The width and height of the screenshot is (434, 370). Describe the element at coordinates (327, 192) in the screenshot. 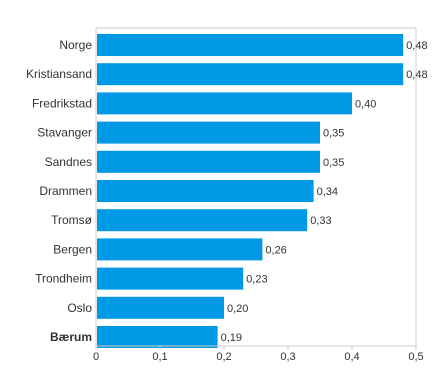

I see `value-label: 0,34` at that location.